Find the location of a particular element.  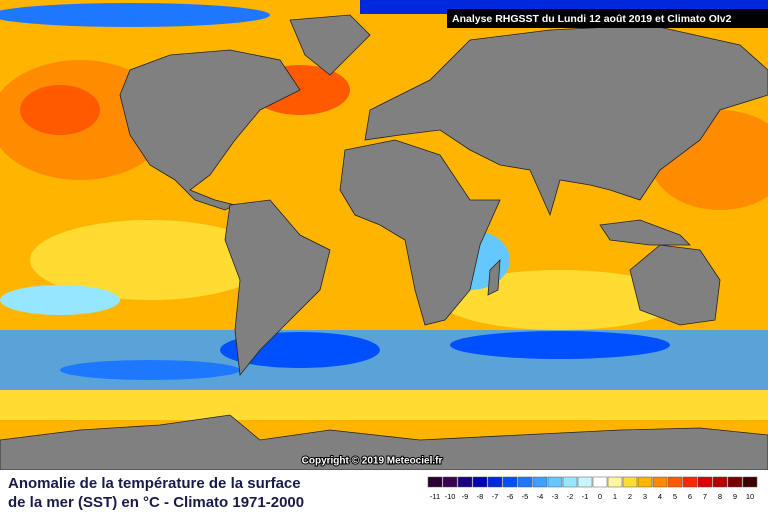

legend-label: 8 is located at coordinates (720, 496).